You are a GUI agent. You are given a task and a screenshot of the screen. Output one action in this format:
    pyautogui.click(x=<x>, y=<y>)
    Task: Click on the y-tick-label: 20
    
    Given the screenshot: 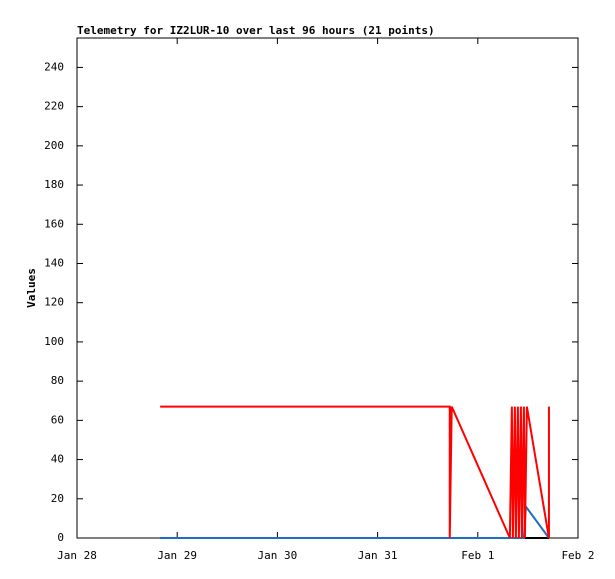 What is the action you would take?
    pyautogui.click(x=57, y=498)
    